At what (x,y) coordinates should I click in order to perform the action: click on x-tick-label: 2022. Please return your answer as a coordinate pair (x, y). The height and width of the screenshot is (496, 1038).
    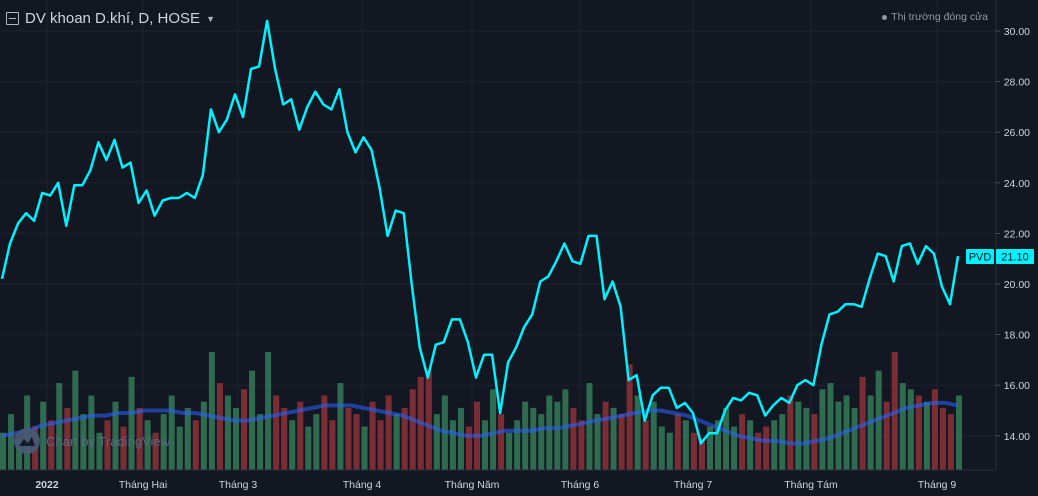
    Looking at the image, I should click on (47, 485).